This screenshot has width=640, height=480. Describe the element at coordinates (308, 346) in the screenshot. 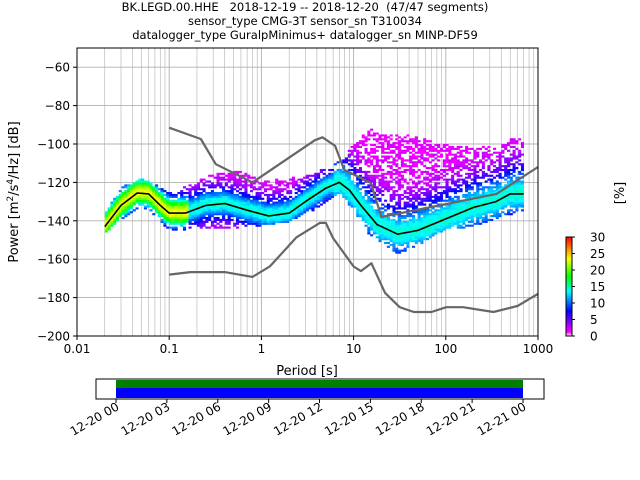

I see `x-axis-ticks: 0.01 0.1 1 10 100 1000` at that location.